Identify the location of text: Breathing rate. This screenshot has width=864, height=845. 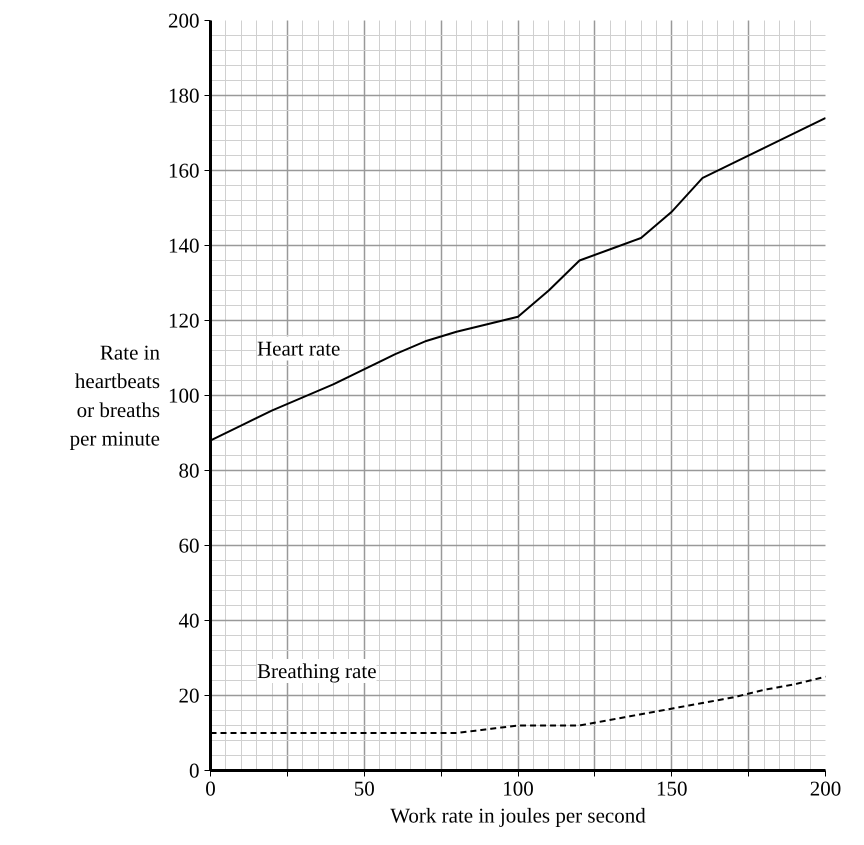
(317, 671).